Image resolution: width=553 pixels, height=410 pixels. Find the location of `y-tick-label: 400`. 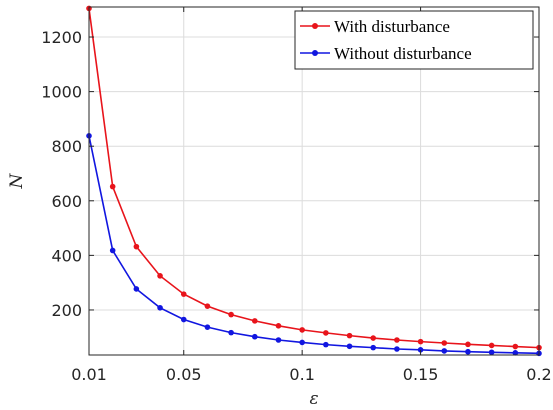

y-tick-label: 400 is located at coordinates (66, 255).